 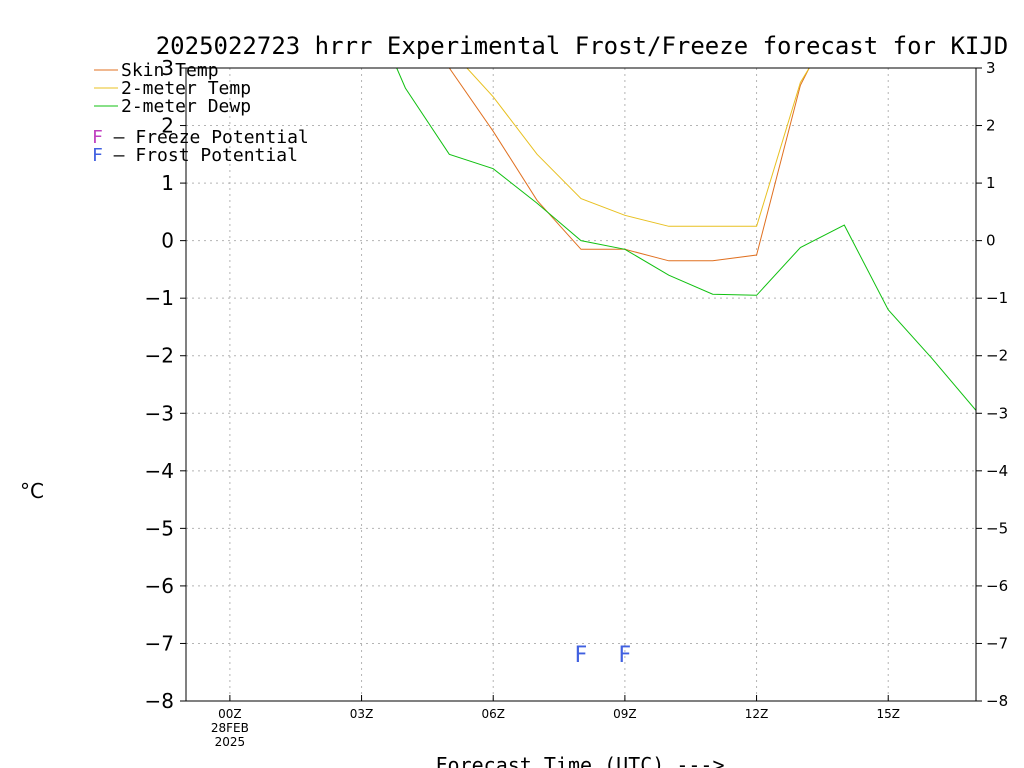 I want to click on y-axis-label: °C, so click(x=32, y=491).